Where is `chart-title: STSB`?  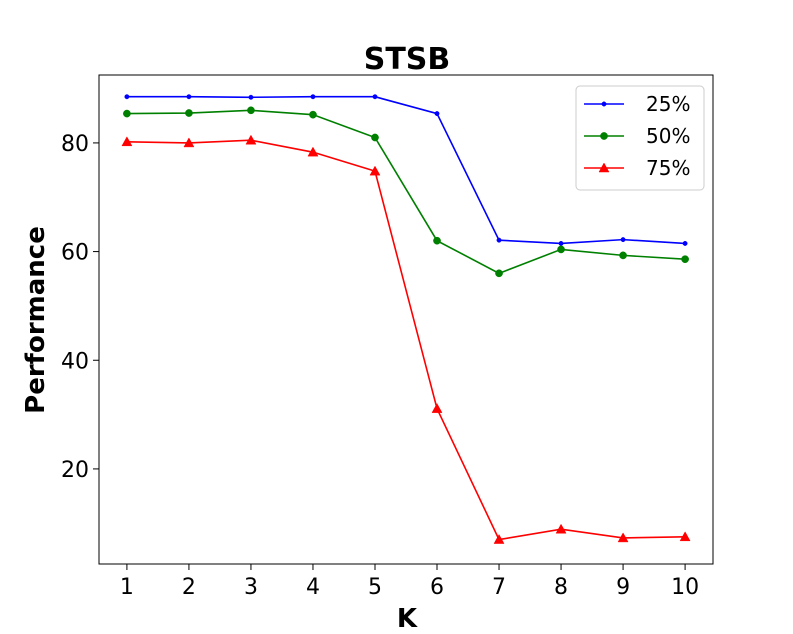 chart-title: STSB is located at coordinates (407, 59).